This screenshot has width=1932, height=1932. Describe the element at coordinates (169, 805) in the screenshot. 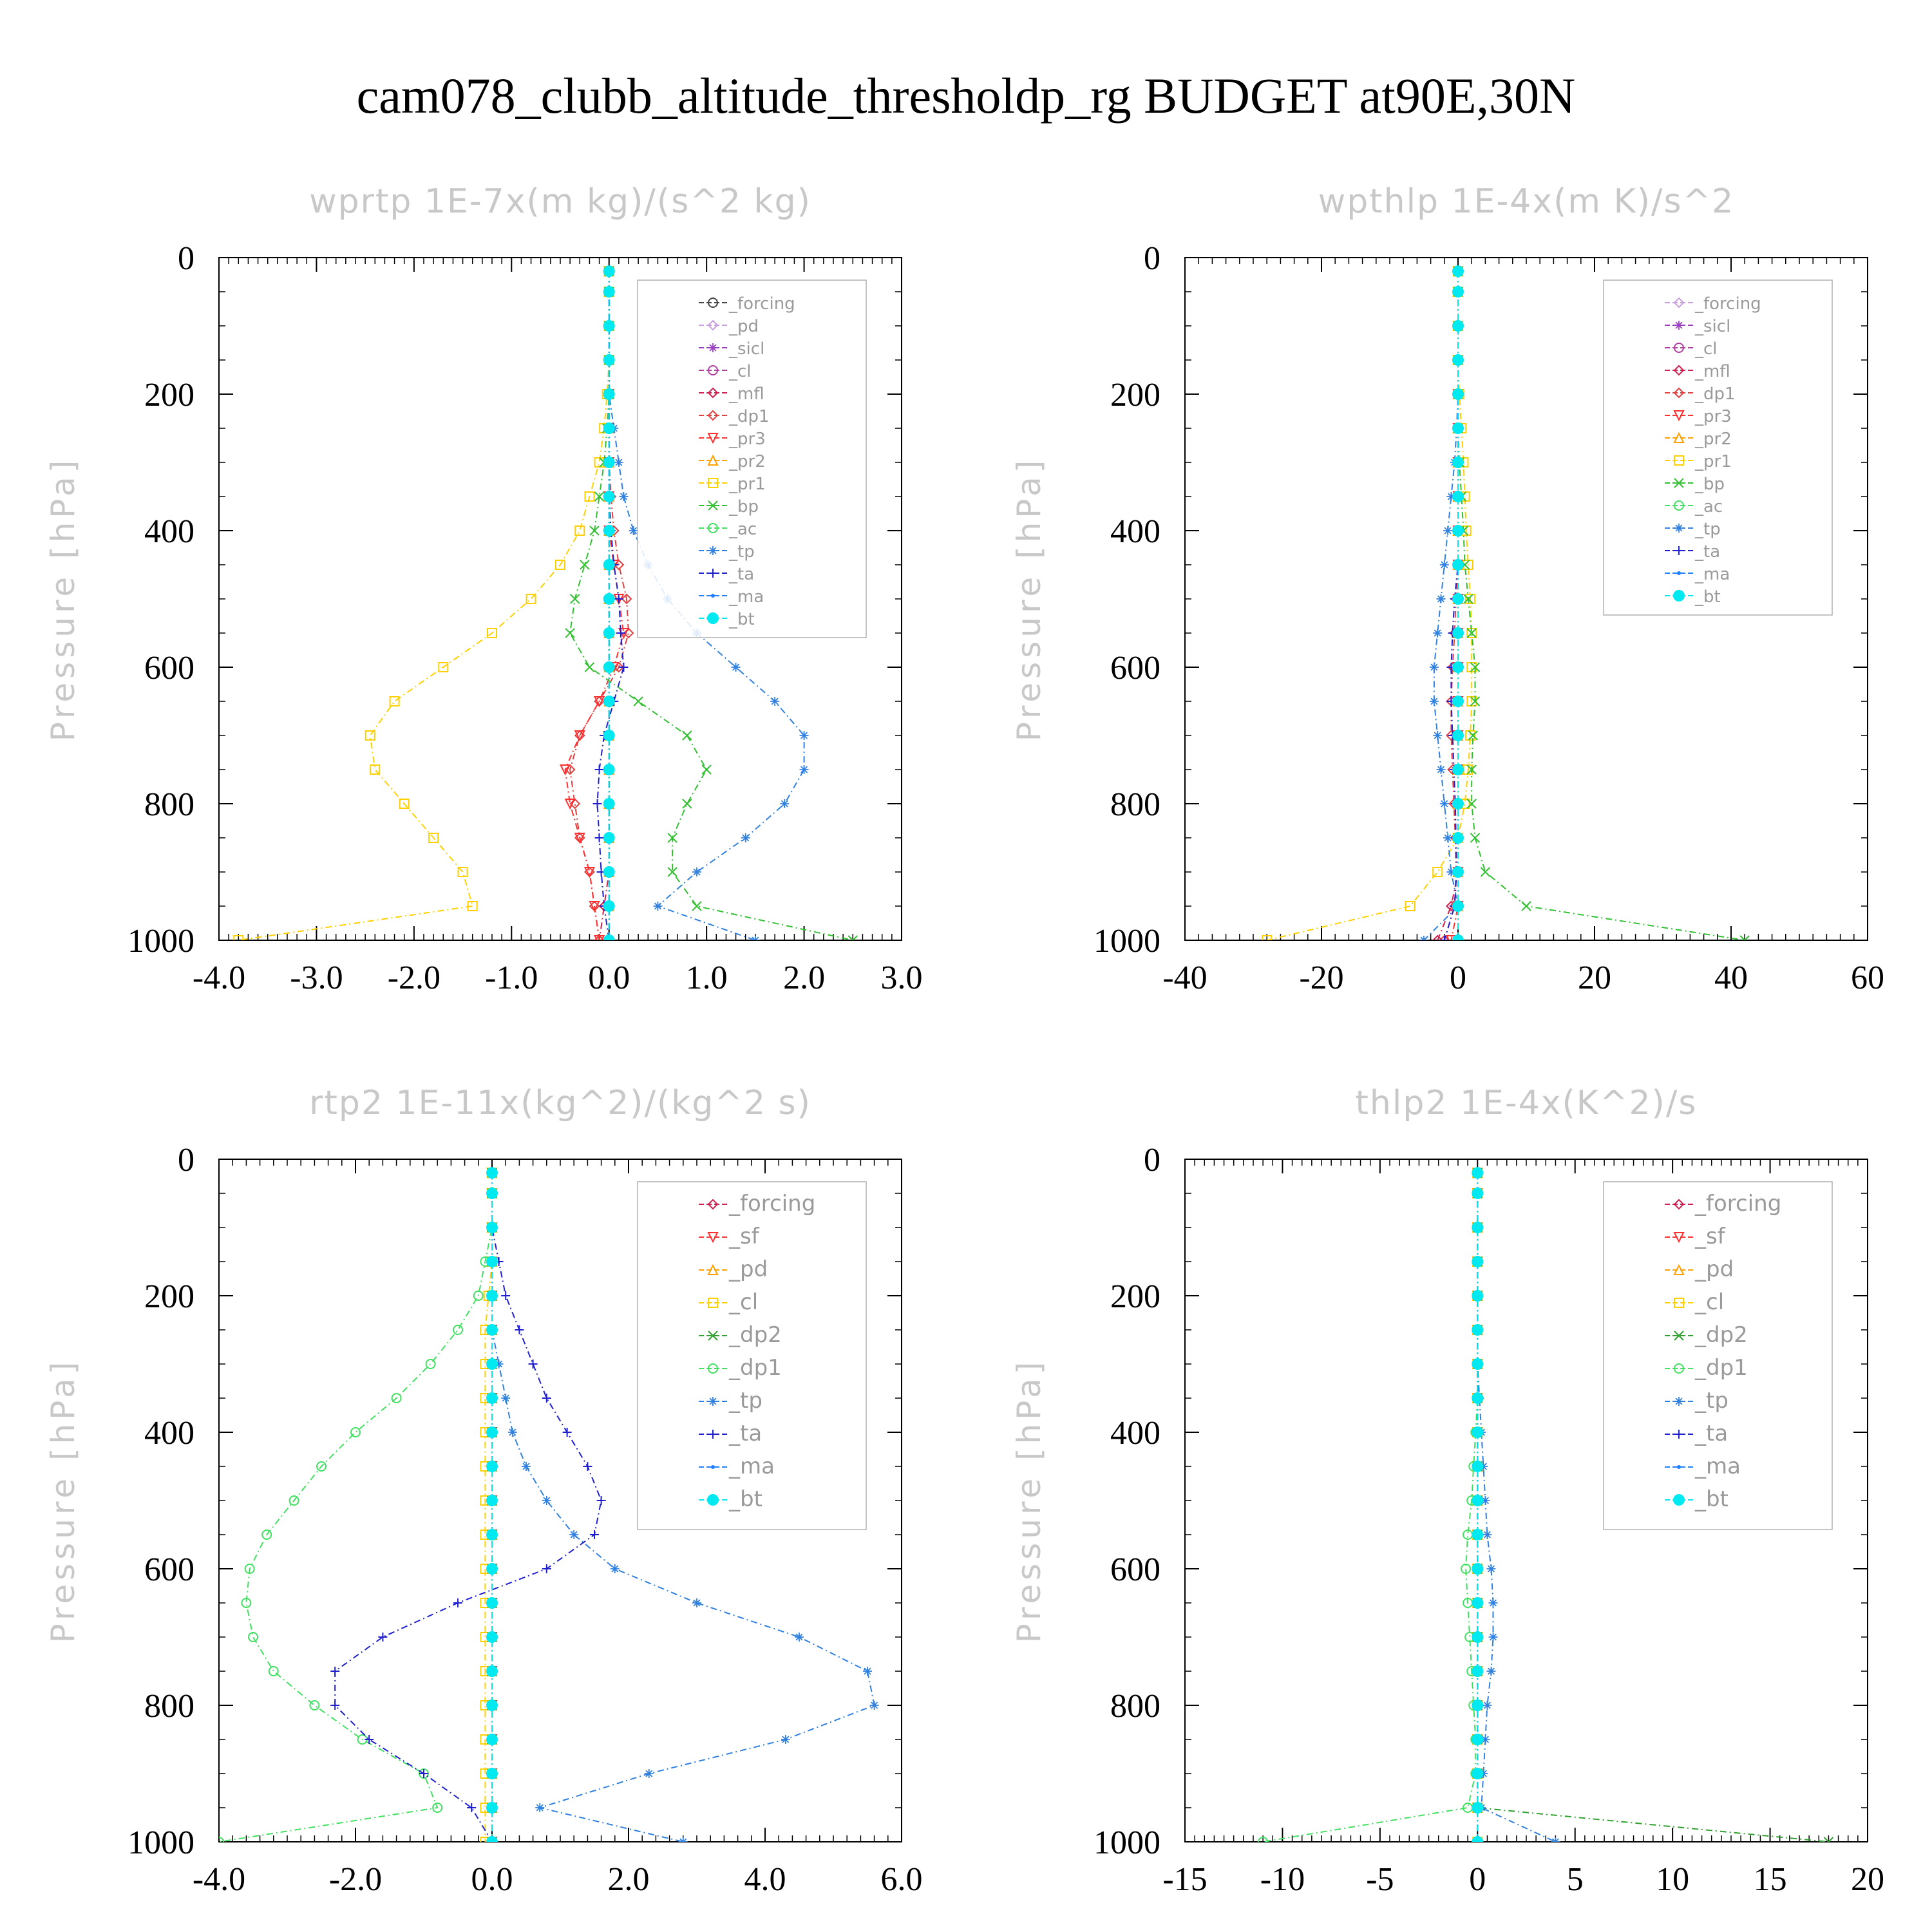

I see `y-tick-label: 800` at that location.